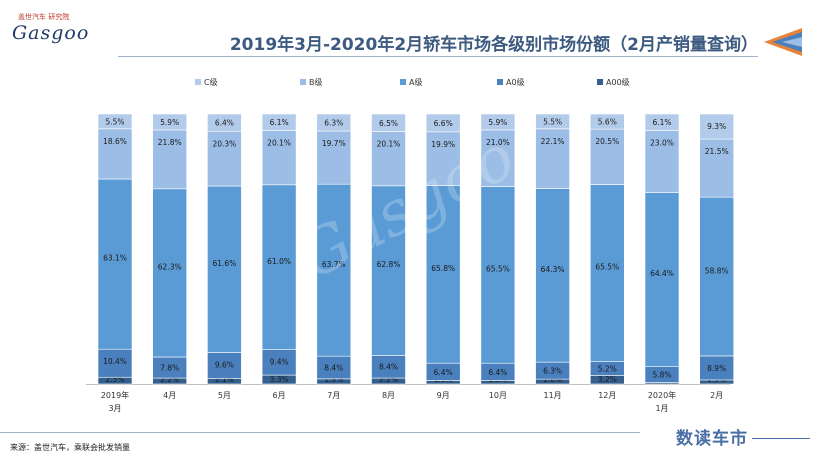 The width and height of the screenshot is (820, 461). What do you see at coordinates (493, 45) in the screenshot?
I see `page-title: 2019年3月-2020年2月轿车市场各级别市场份额（2月产销量查询）` at bounding box center [493, 45].